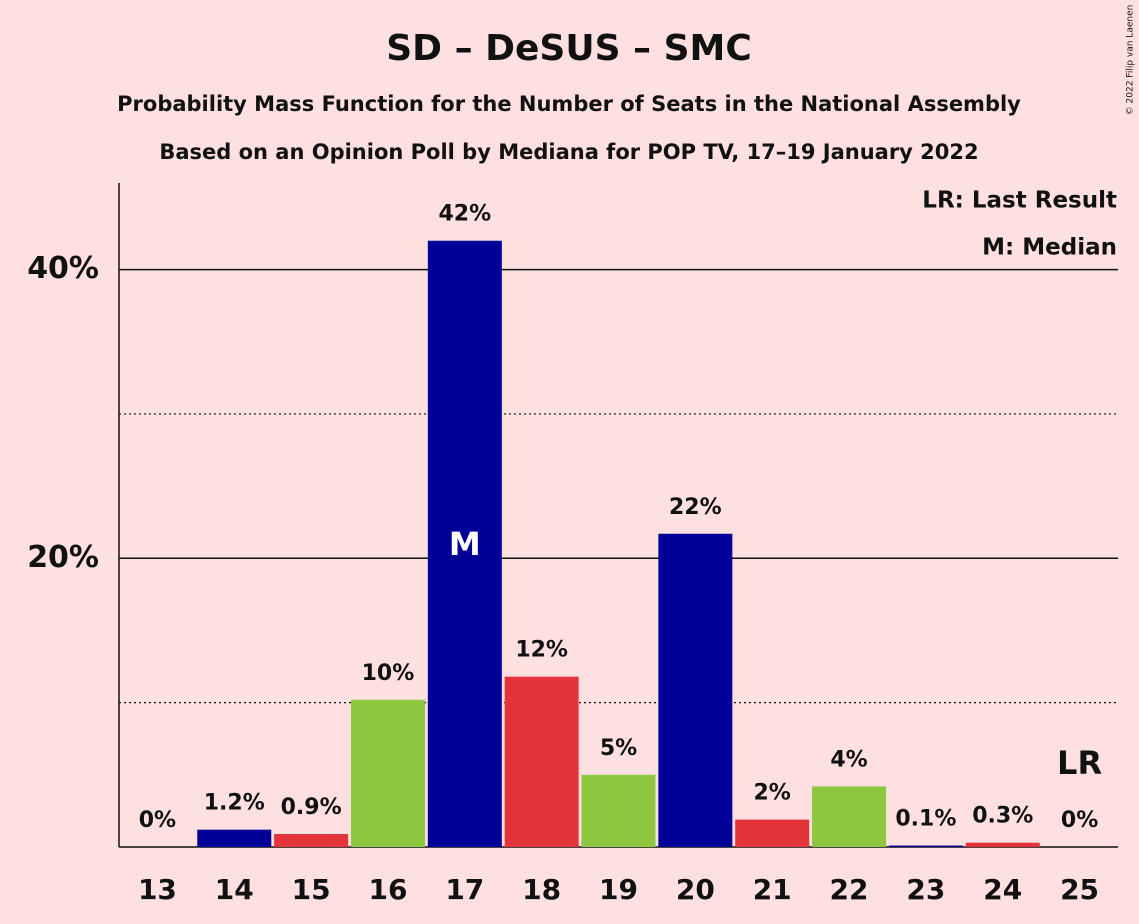 This screenshot has width=1139, height=924. Describe the element at coordinates (311, 889) in the screenshot. I see `x-tick-label: 15` at that location.